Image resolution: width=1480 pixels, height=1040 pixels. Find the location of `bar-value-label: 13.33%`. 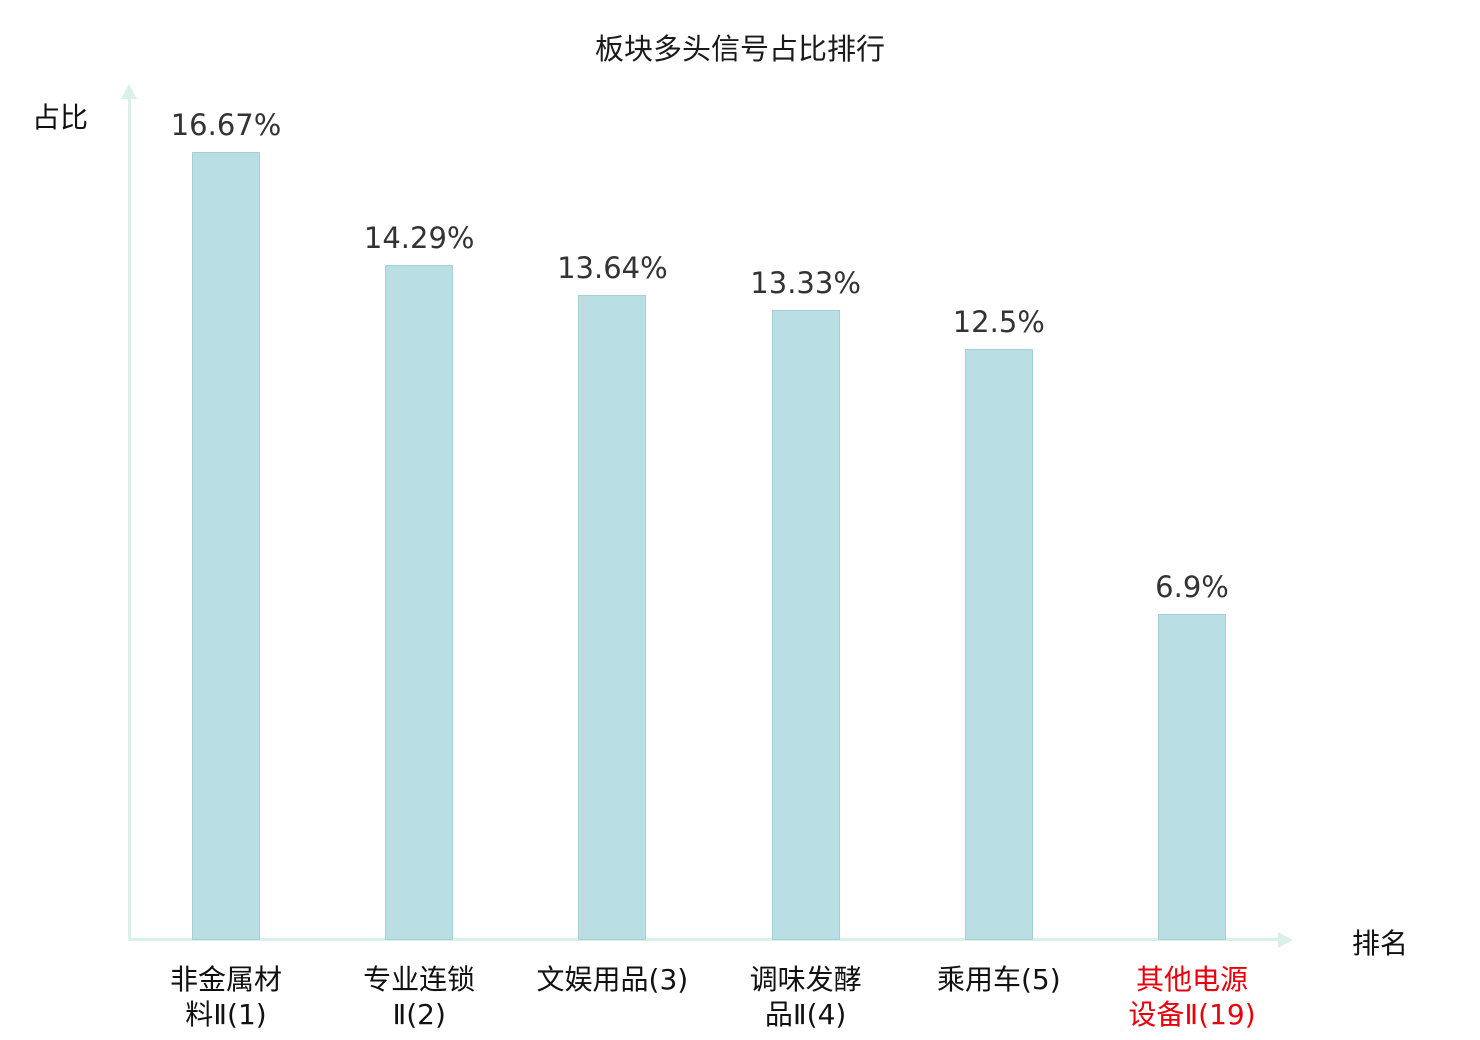

bar-value-label: 13.33% is located at coordinates (805, 282).